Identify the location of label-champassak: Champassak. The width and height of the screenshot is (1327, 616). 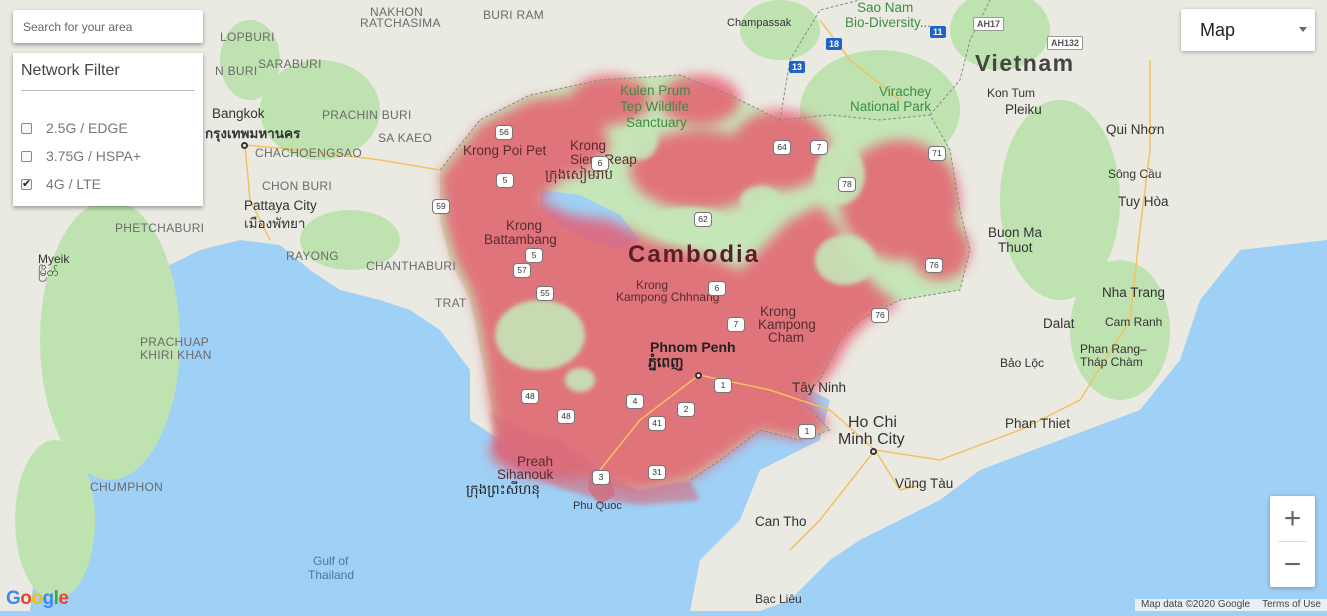
(759, 23).